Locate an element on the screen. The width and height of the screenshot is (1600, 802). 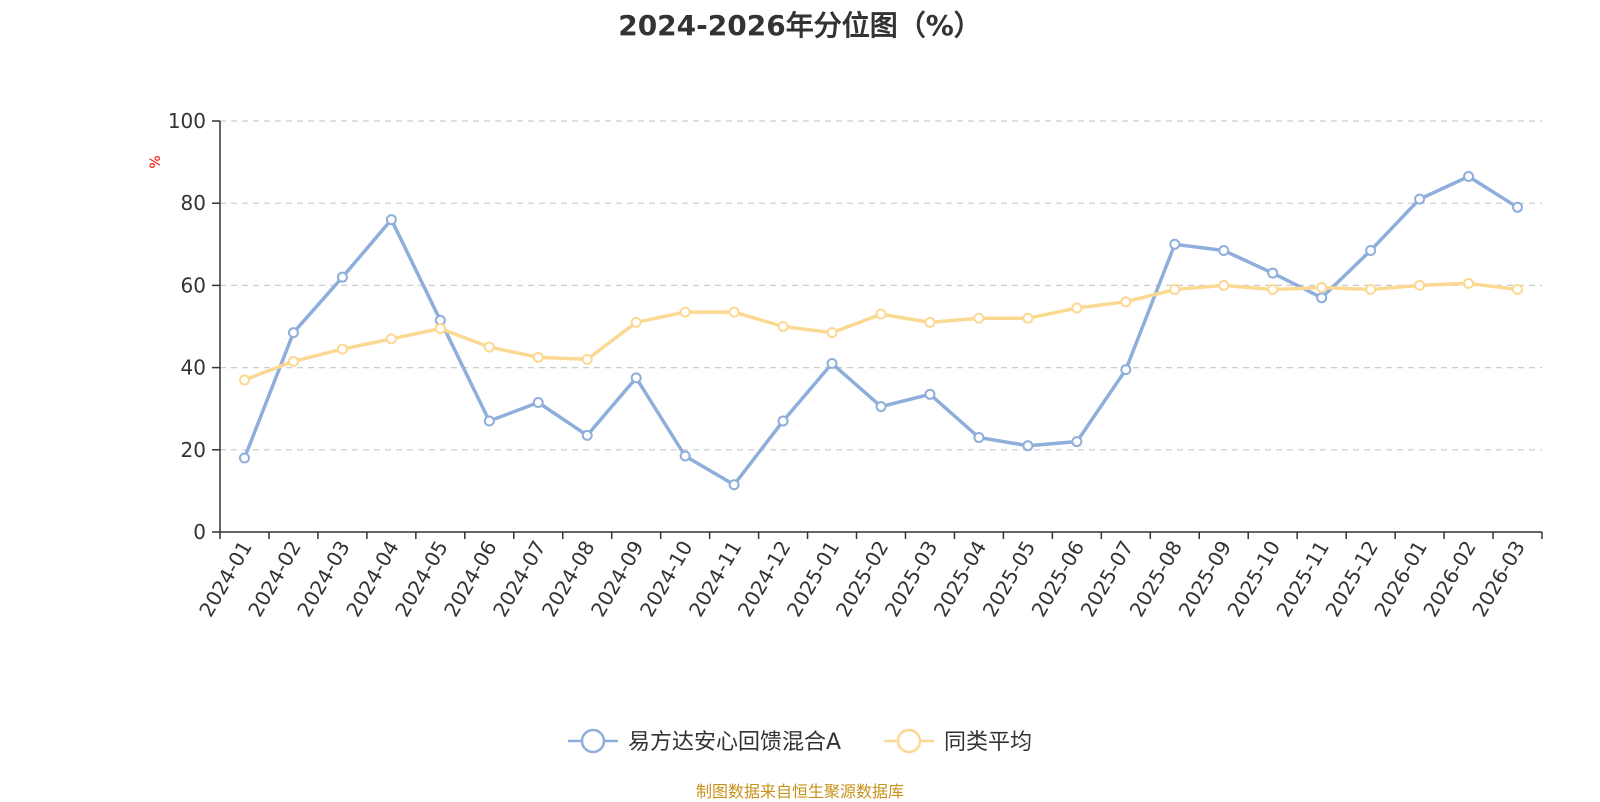
y-tick-label: 80 is located at coordinates (193, 203).